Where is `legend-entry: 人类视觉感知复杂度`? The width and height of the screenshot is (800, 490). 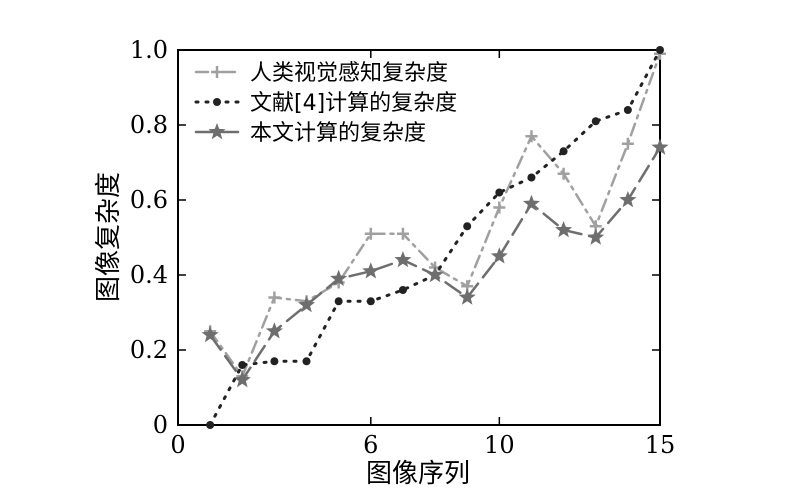 legend-entry: 人类视觉感知复杂度 is located at coordinates (321, 73).